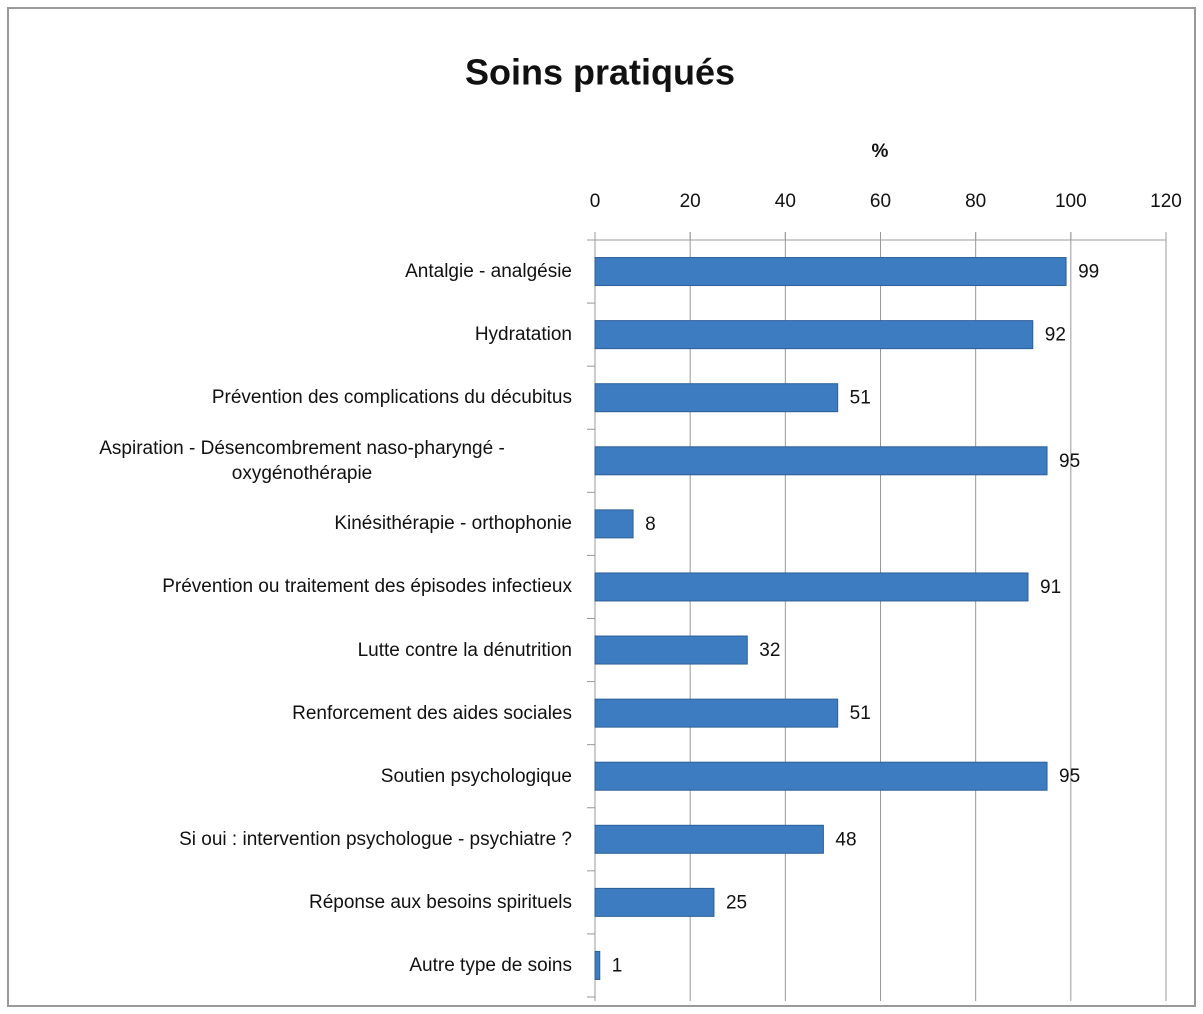 Image resolution: width=1203 pixels, height=1014 pixels. I want to click on value-label: 1, so click(617, 965).